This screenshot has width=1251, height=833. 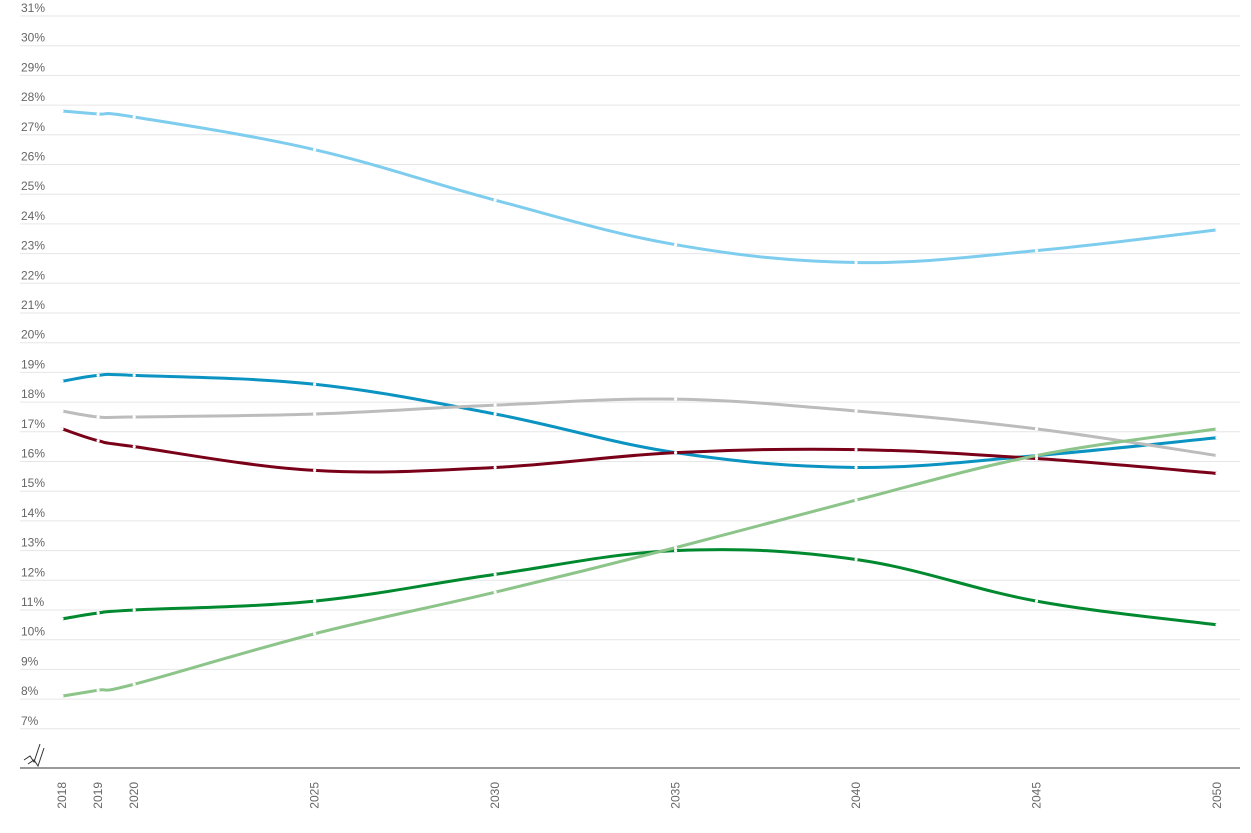 What do you see at coordinates (676, 795) in the screenshot?
I see `x-tick-label: 2035` at bounding box center [676, 795].